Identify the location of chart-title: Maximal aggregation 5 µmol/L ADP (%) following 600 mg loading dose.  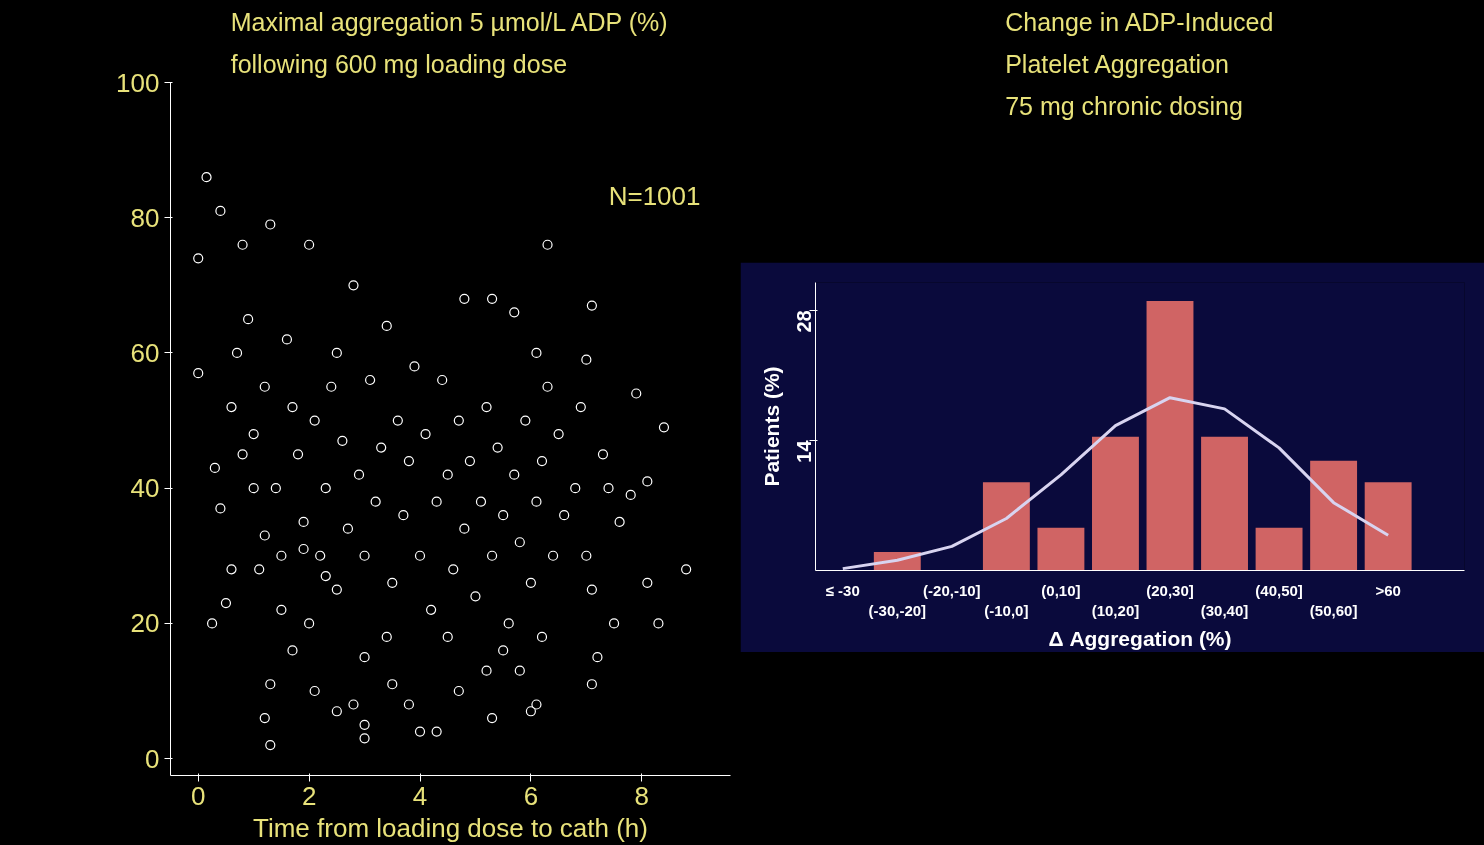
(449, 42).